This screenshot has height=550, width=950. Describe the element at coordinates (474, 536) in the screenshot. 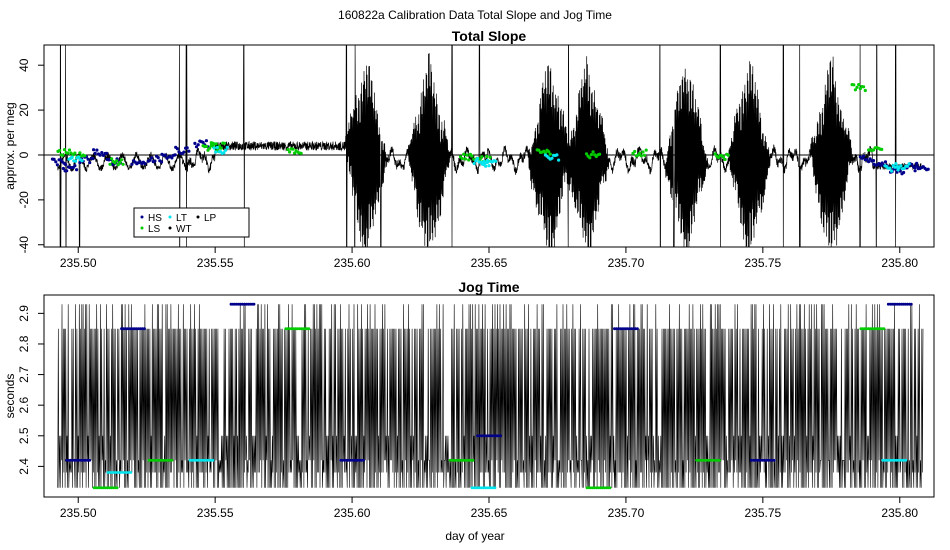

I see `x-axis-label: day of year` at that location.